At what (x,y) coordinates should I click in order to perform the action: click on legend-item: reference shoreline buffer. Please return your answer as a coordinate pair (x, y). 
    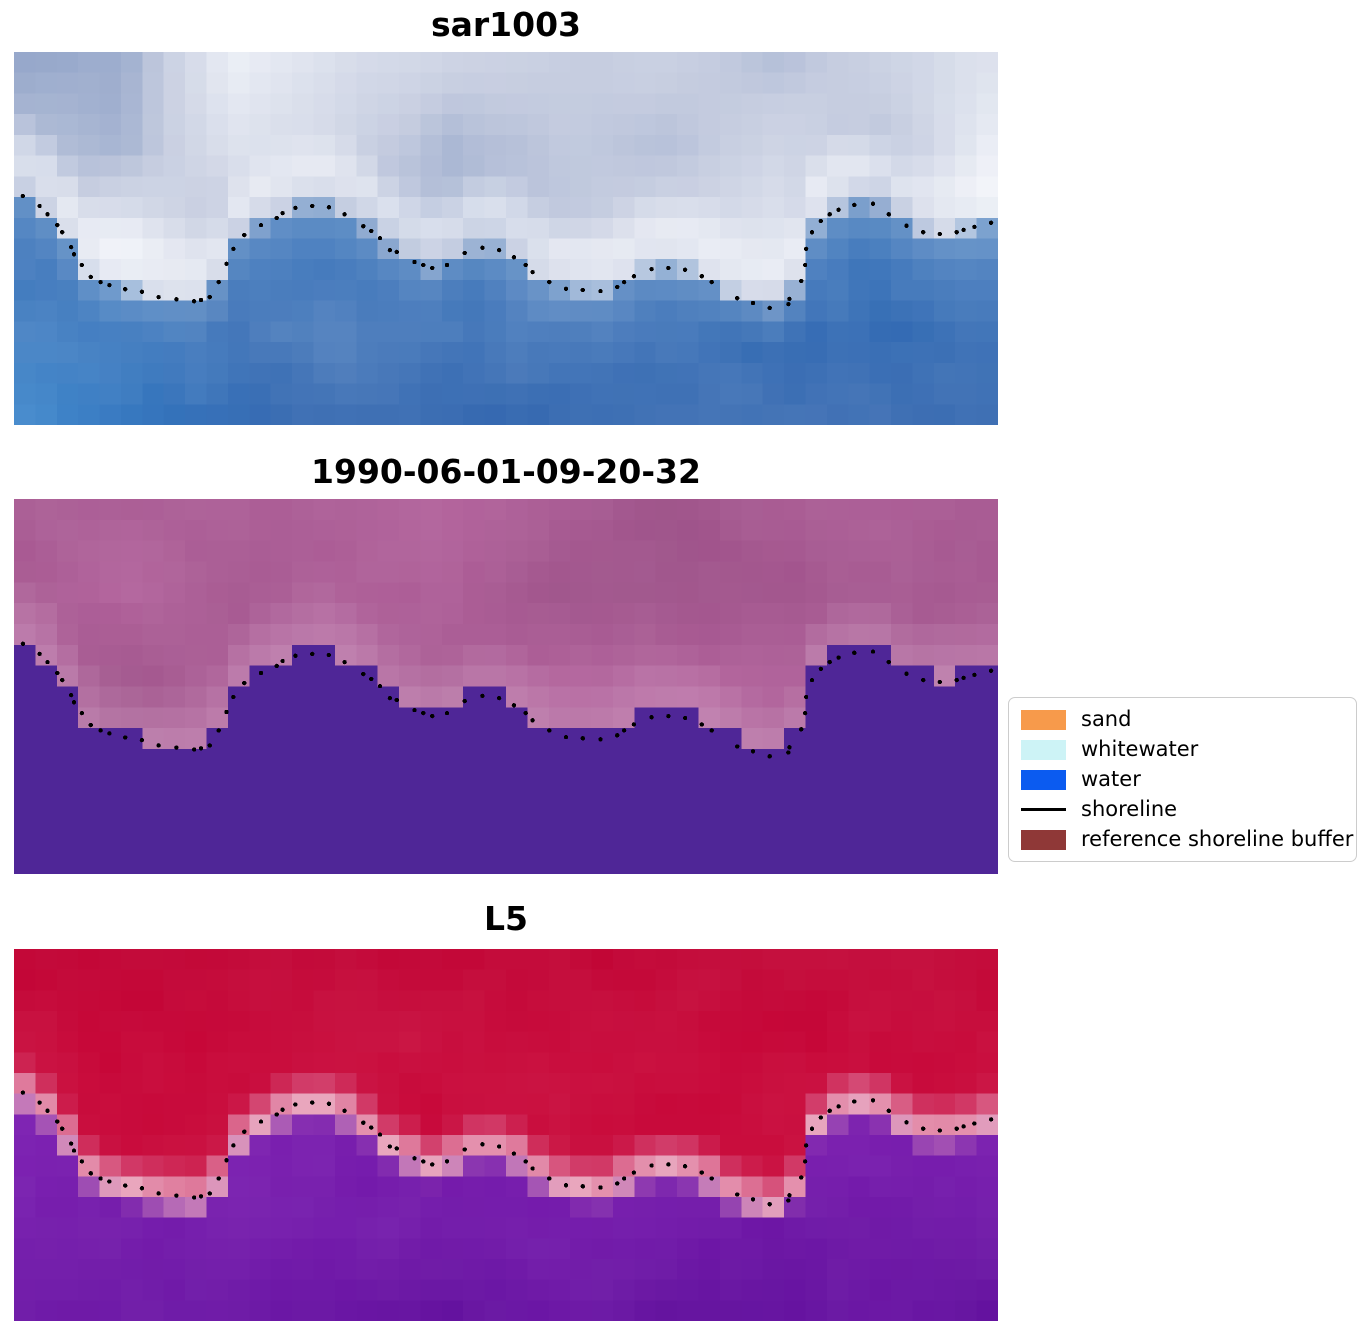
    Looking at the image, I should click on (1187, 839).